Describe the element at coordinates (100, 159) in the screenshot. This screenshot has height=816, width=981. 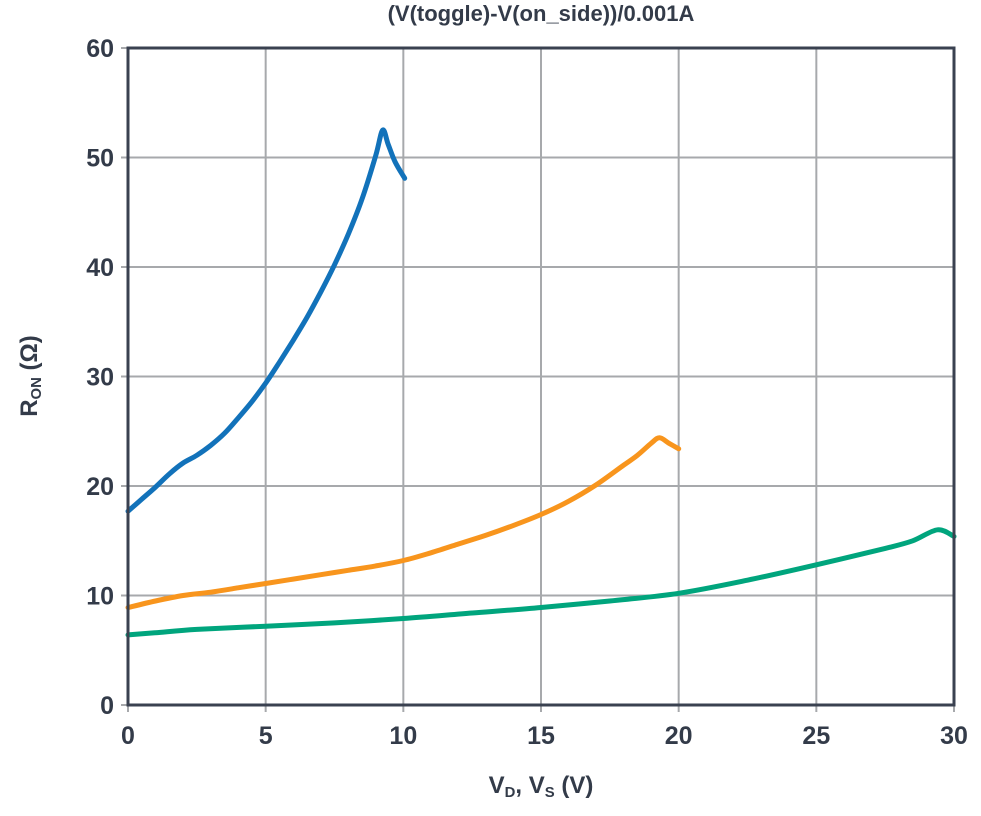
I see `y-tick-label: 50` at that location.